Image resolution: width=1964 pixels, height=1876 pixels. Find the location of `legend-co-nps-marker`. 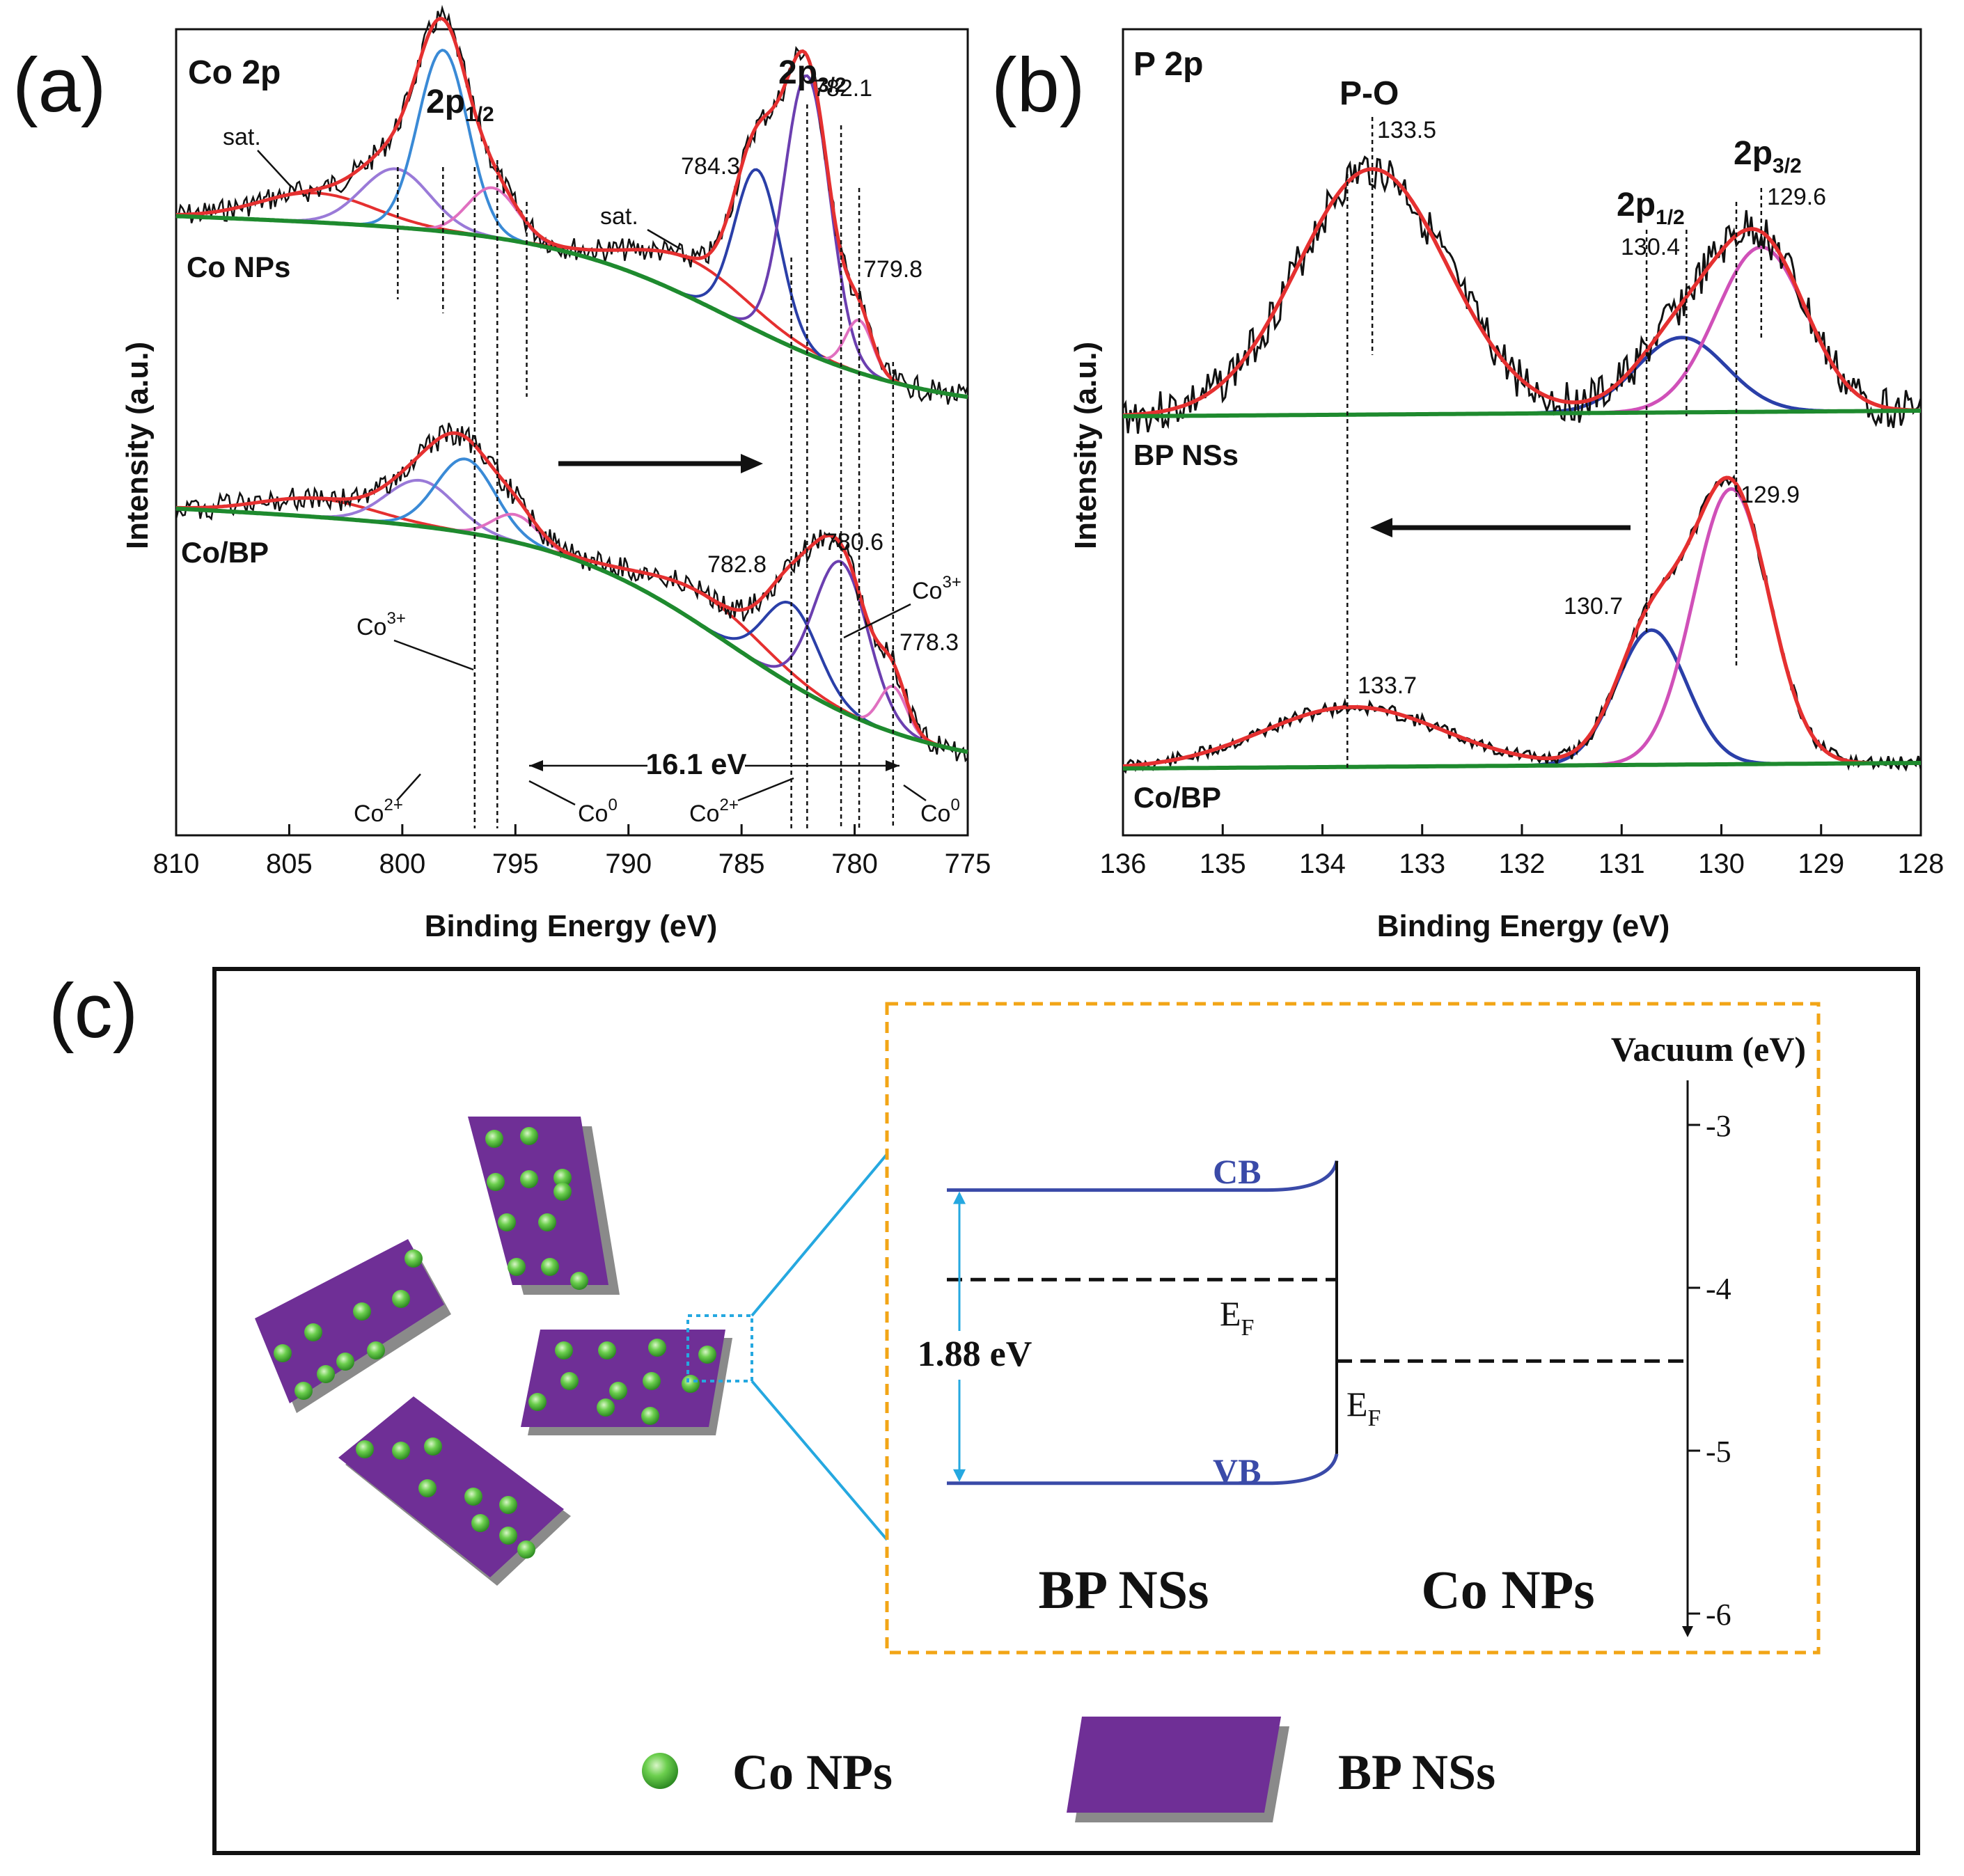

legend-co-nps-marker is located at coordinates (660, 1771).